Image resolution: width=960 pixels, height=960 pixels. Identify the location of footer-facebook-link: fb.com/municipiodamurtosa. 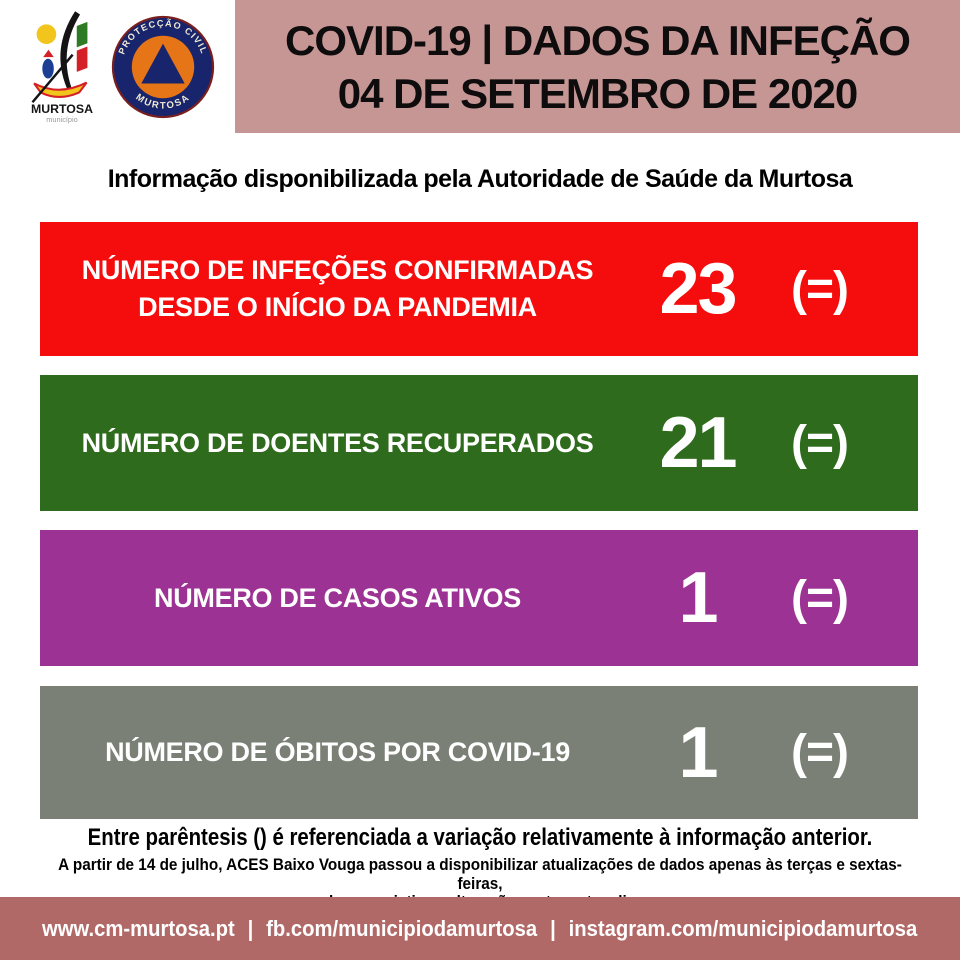
(402, 928).